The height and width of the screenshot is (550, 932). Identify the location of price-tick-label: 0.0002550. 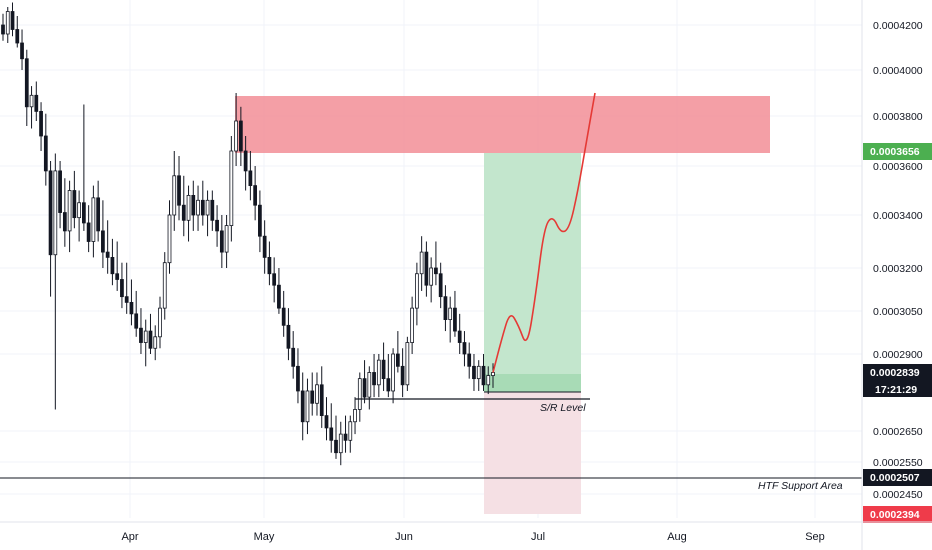
(898, 463).